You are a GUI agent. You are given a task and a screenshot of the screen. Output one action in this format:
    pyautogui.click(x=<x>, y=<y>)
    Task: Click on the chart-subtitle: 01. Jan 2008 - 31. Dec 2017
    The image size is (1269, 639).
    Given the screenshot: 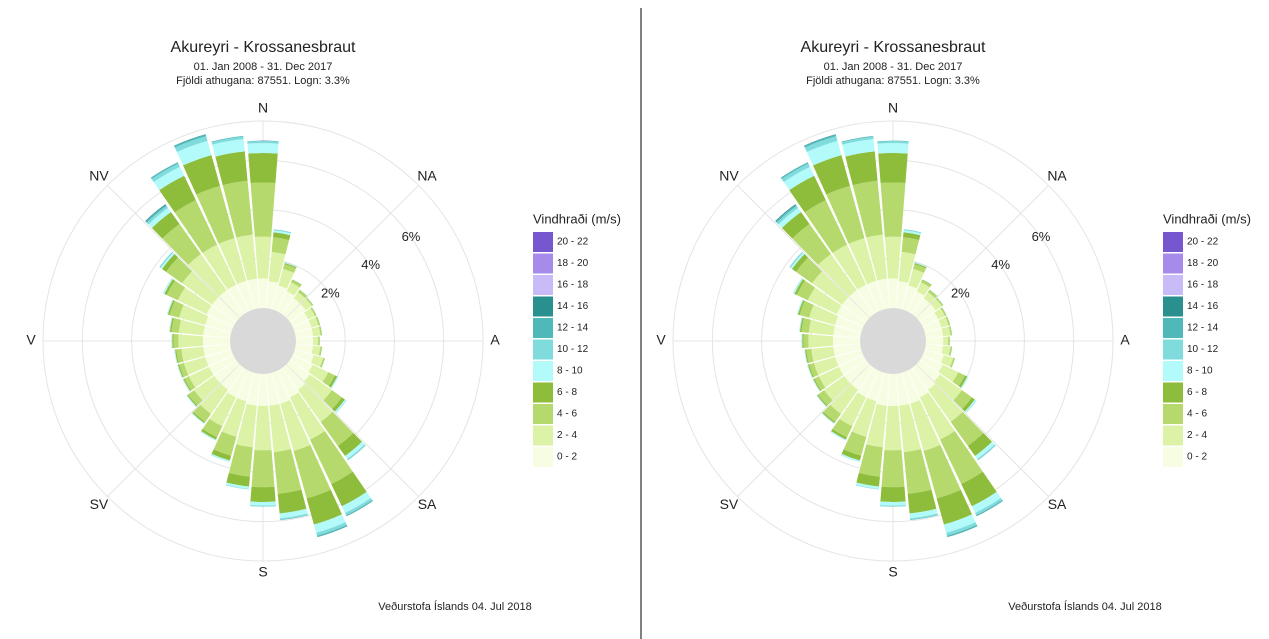 What is the action you would take?
    pyautogui.click(x=263, y=67)
    